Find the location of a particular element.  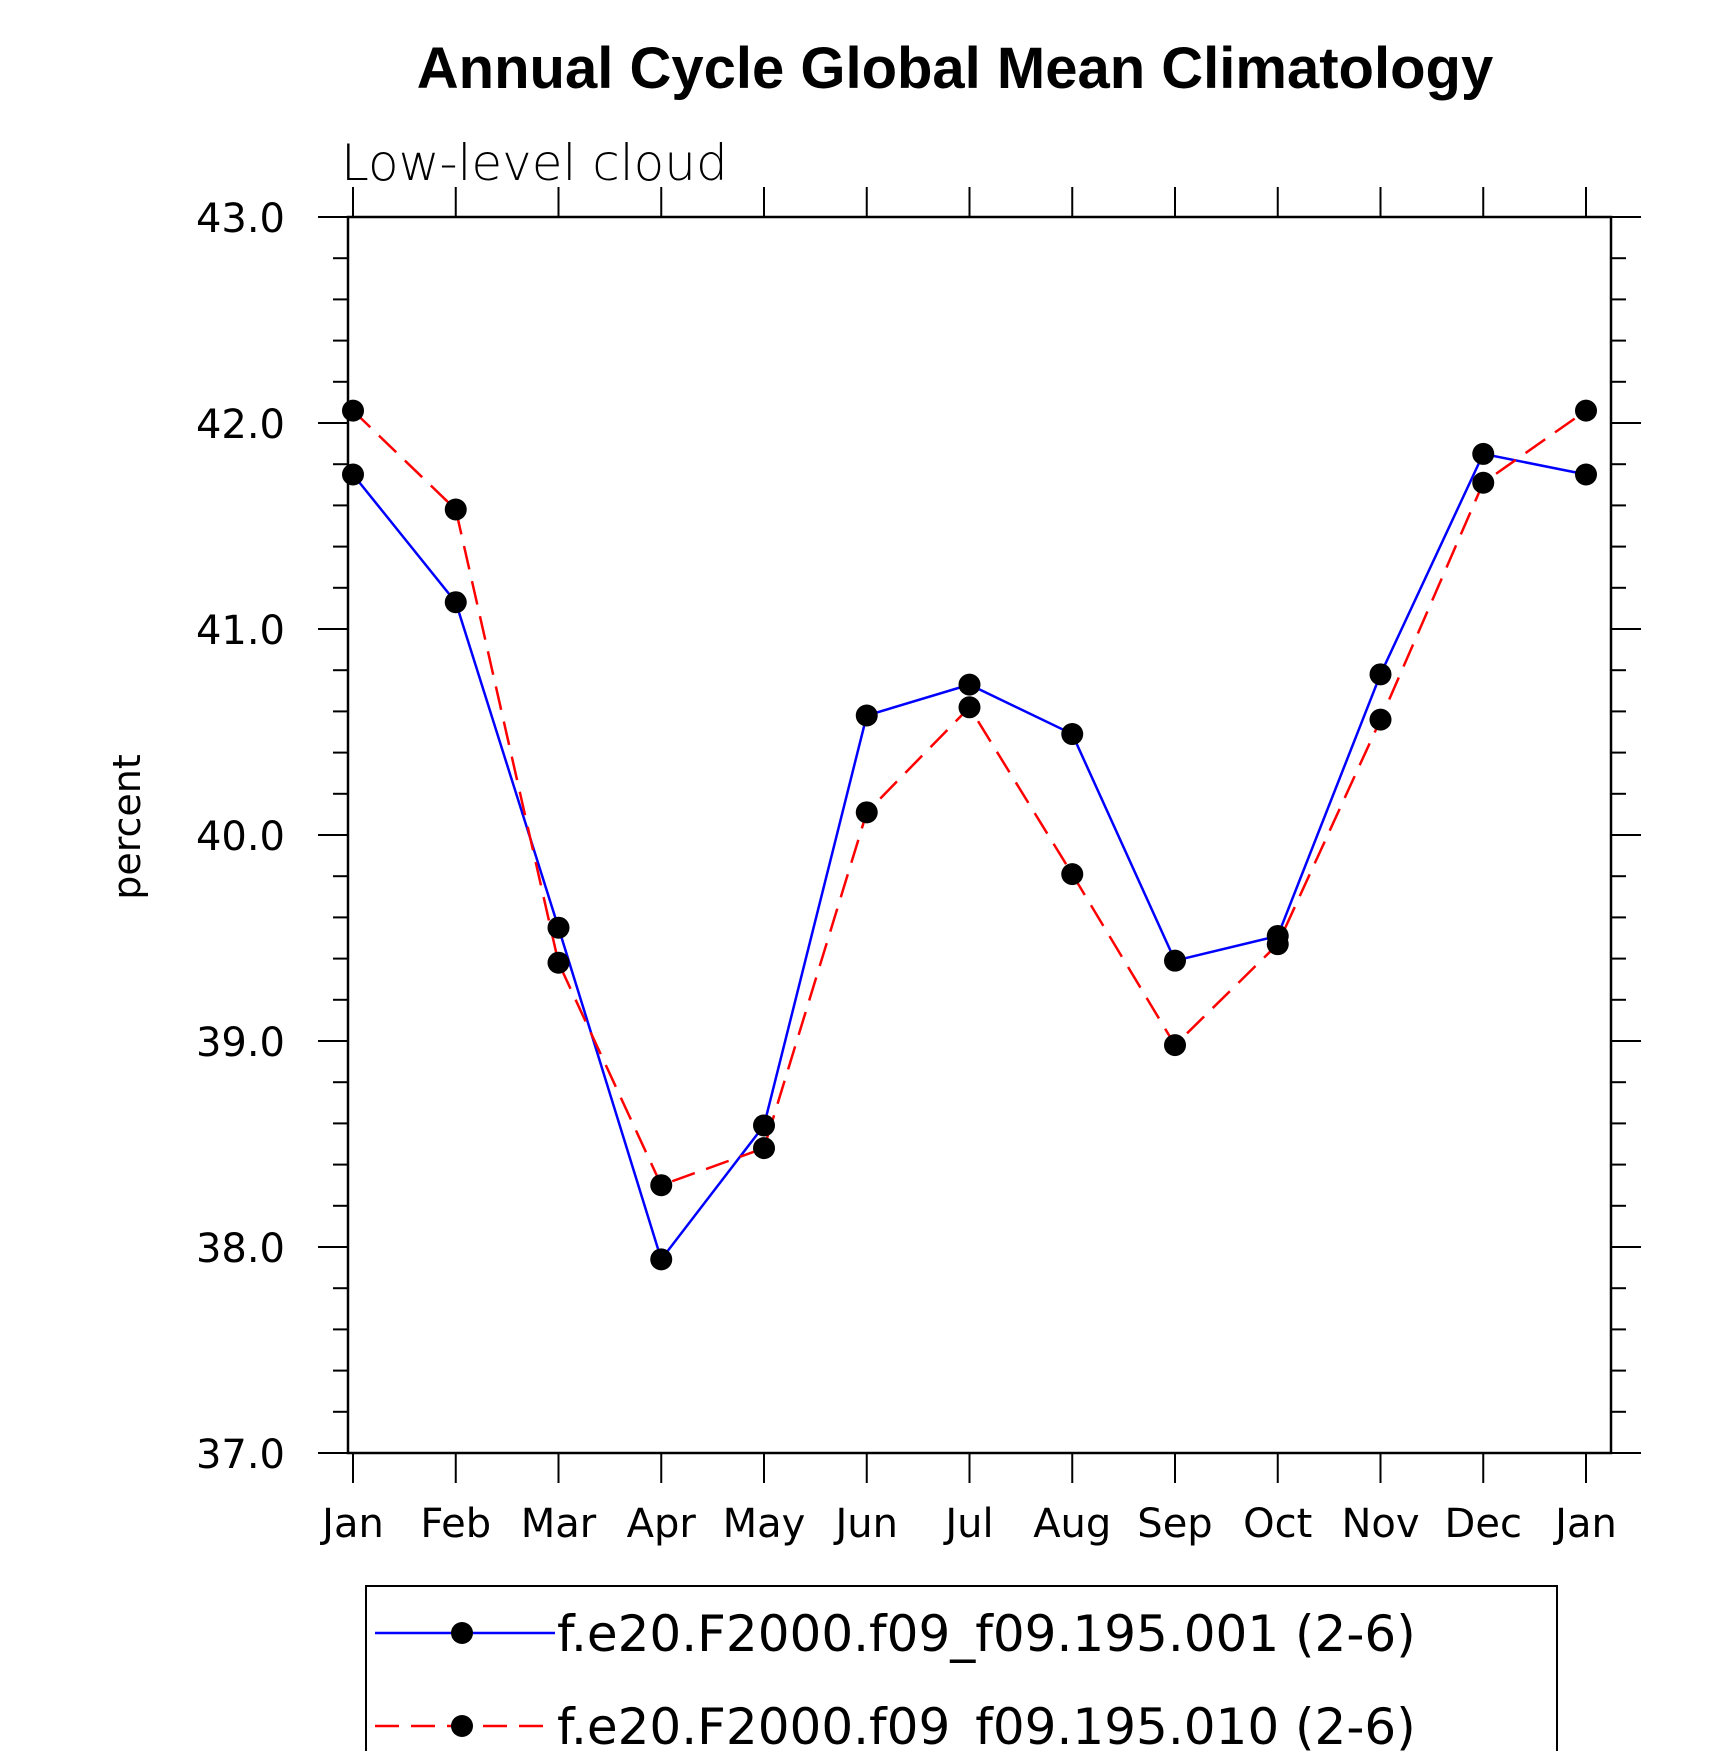

chart-subtitle: Low-level cloud is located at coordinates (534, 163).